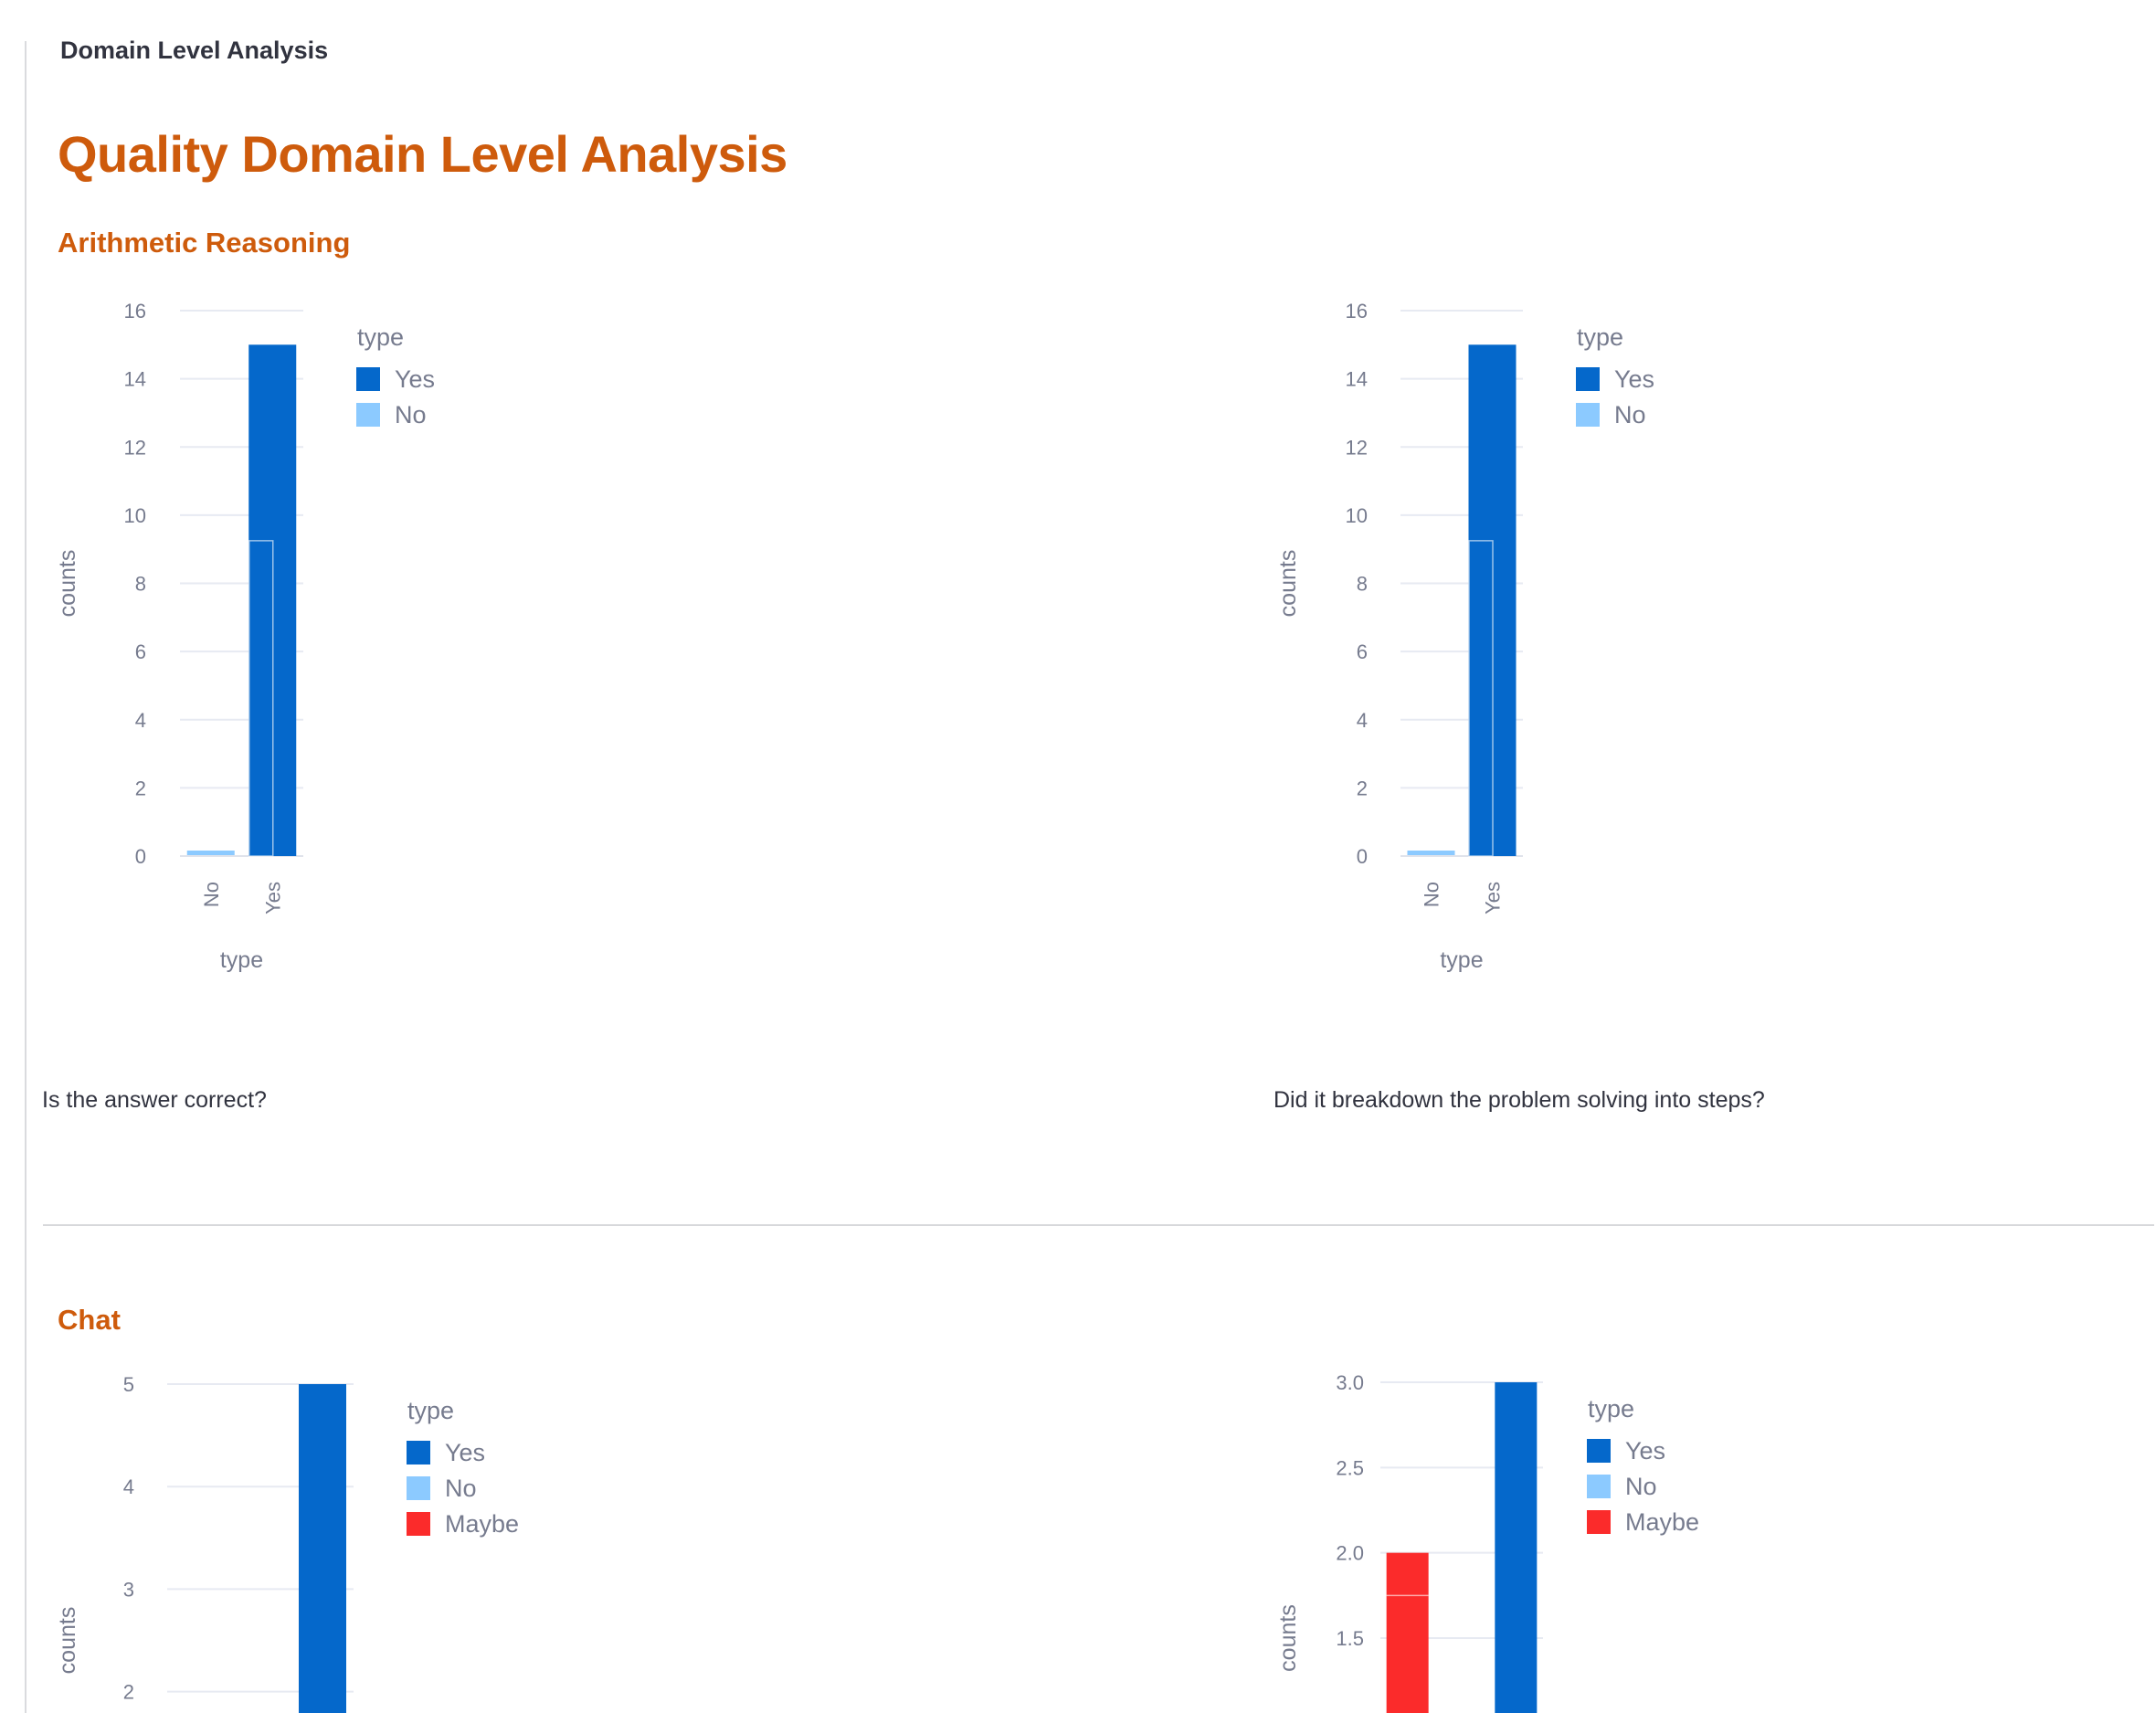 This screenshot has width=2156, height=1713. Describe the element at coordinates (422, 154) in the screenshot. I see `page-title: Quality Domain Level Analysis` at that location.